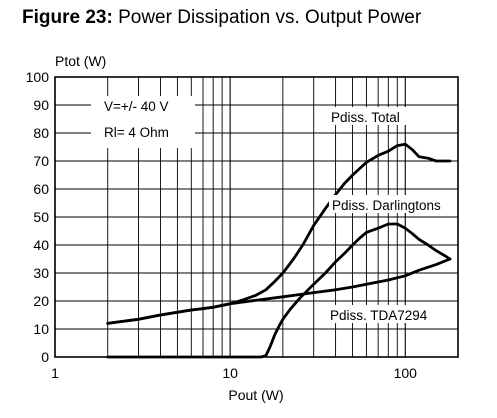 This screenshot has height=418, width=497. What do you see at coordinates (55, 373) in the screenshot?
I see `x-tick-label: 1` at bounding box center [55, 373].